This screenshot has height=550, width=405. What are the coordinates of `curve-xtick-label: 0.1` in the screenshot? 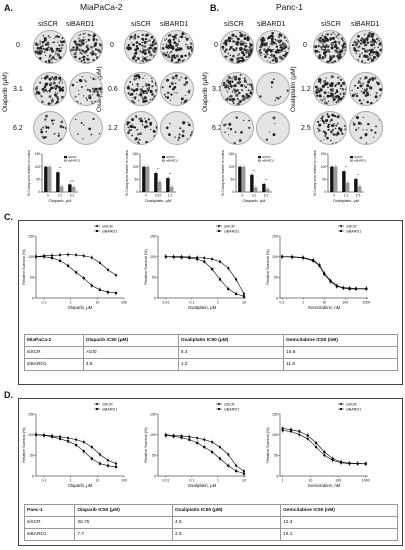 It's located at (191, 481).